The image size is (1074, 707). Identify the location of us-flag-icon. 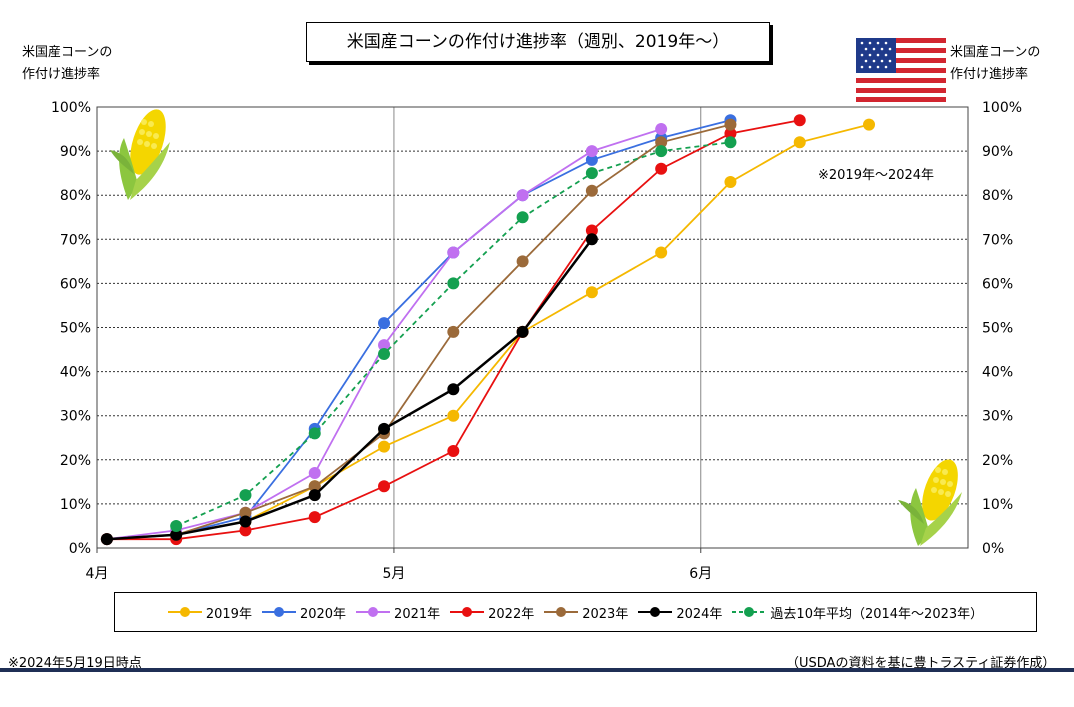
(901, 70).